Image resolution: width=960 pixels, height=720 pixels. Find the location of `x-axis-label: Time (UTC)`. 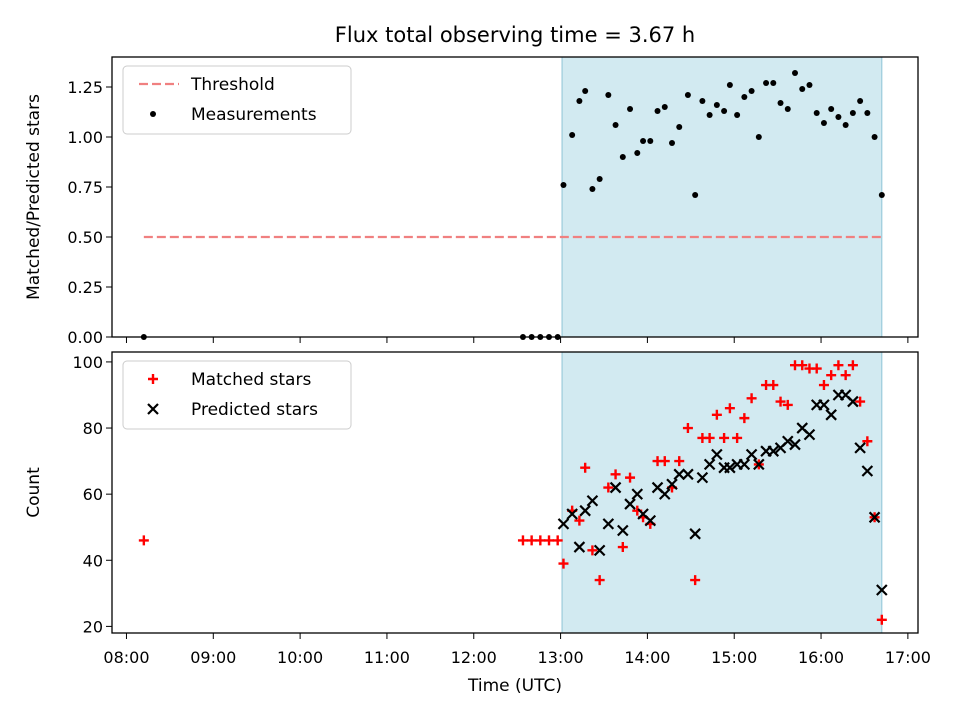

x-axis-label: Time (UTC) is located at coordinates (514, 686).